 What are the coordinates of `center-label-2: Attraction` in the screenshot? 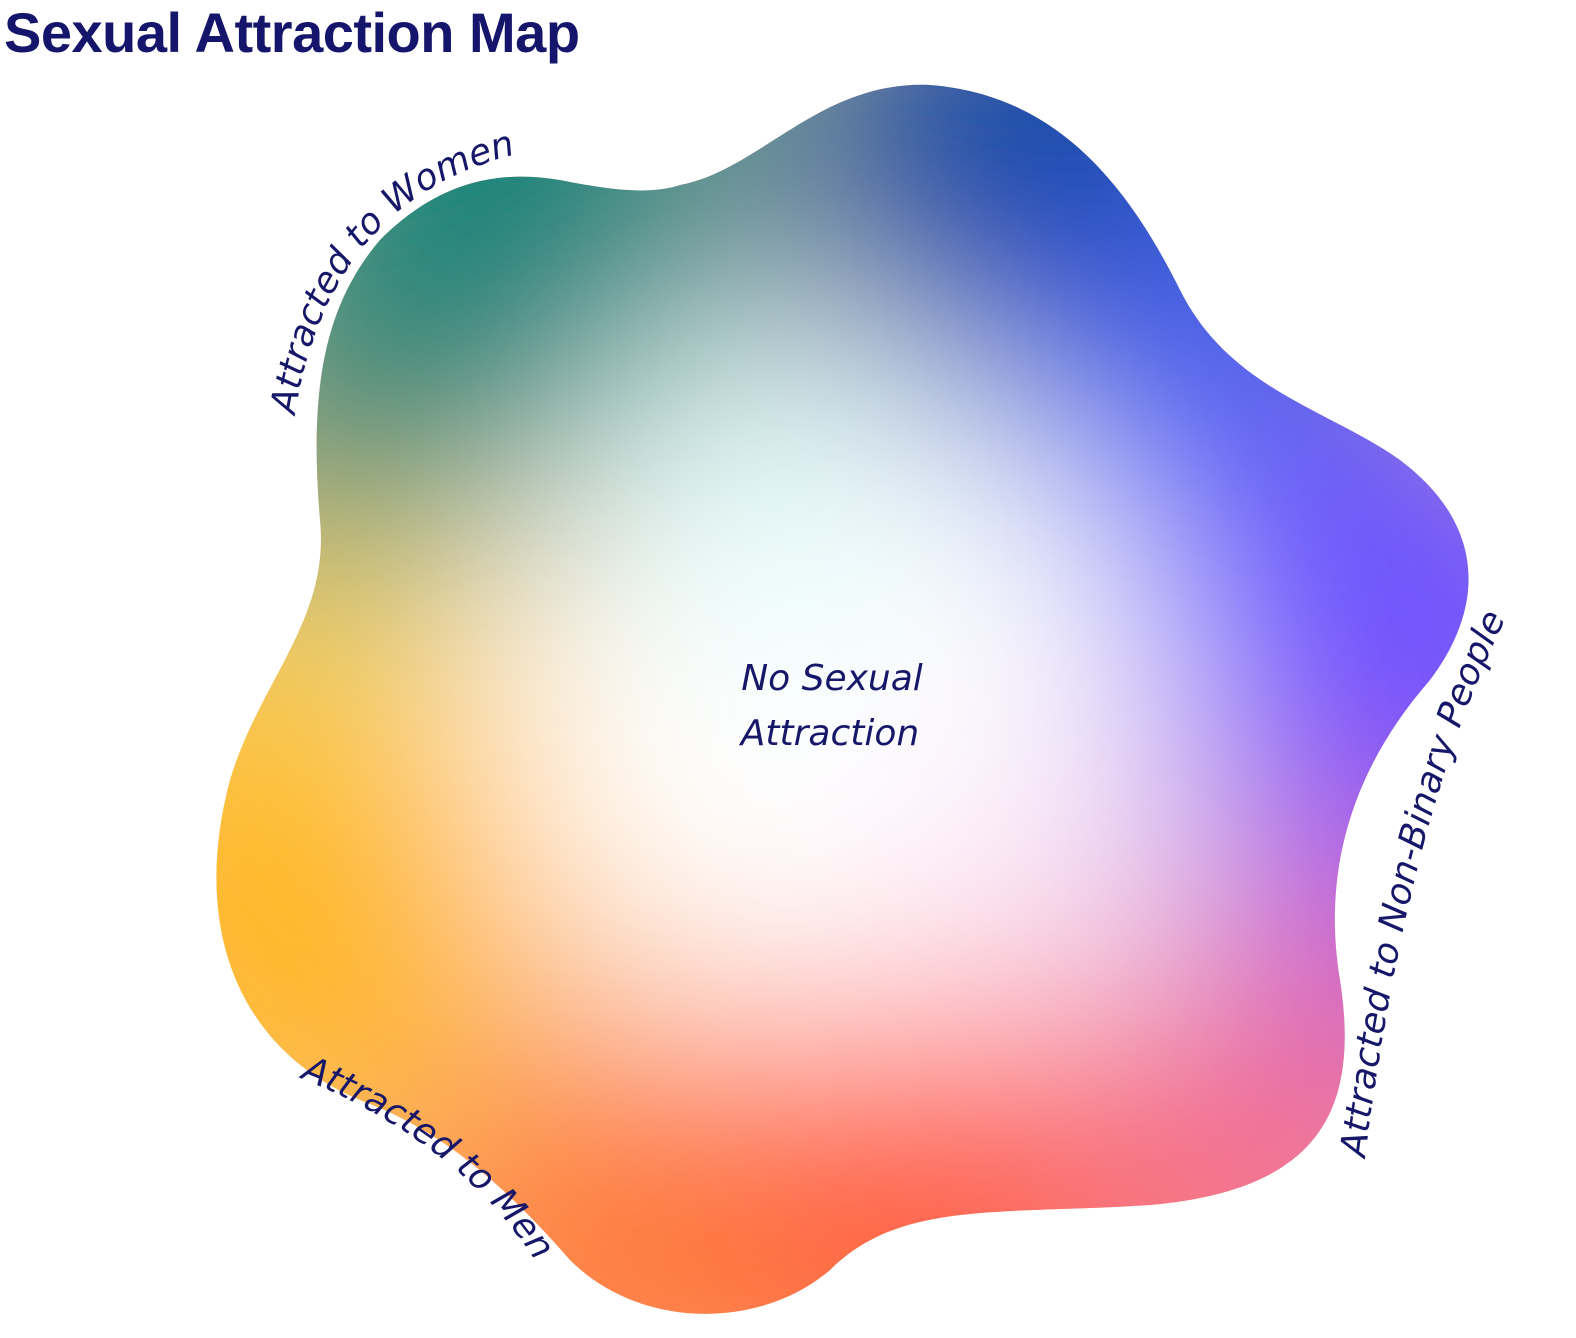 It's located at (829, 733).